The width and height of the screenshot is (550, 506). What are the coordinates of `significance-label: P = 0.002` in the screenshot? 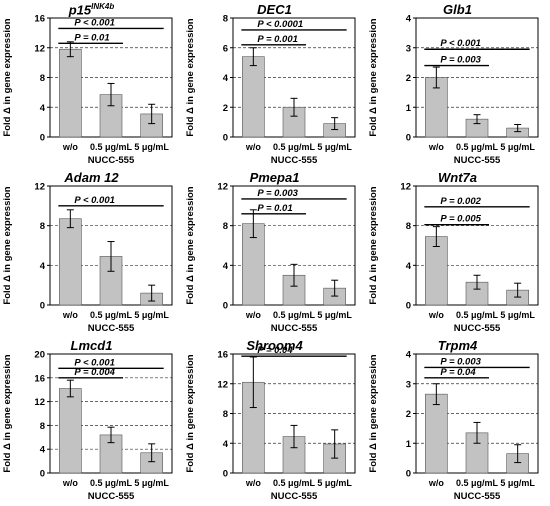 It's located at (460, 201).